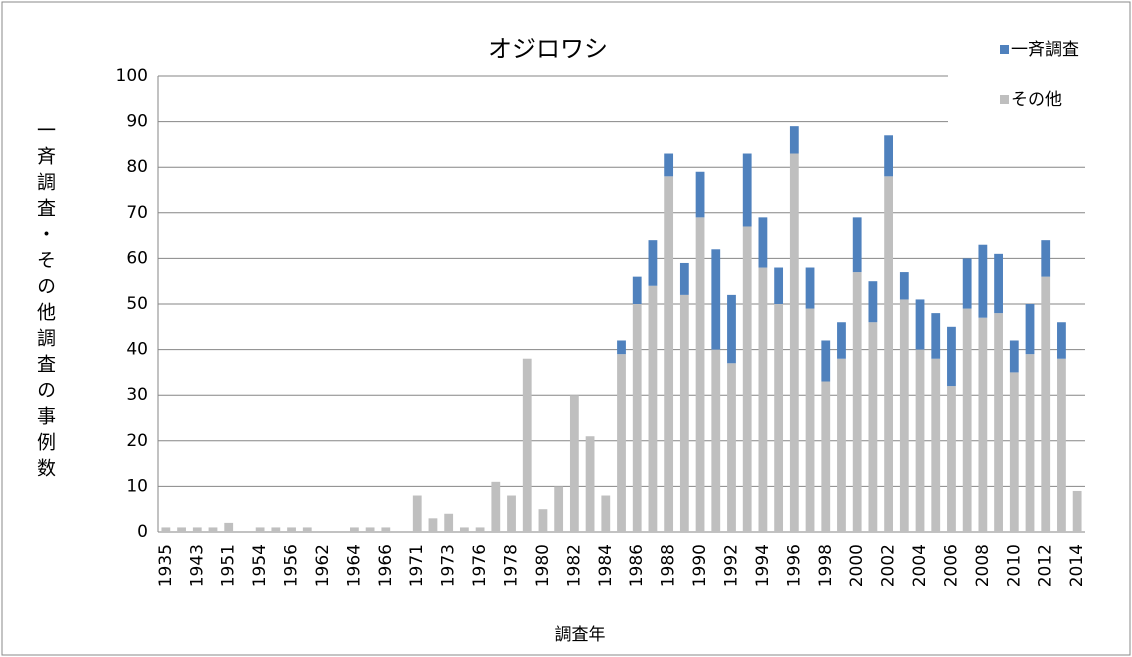  I want to click on x-tick-label: 1951, so click(229, 565).